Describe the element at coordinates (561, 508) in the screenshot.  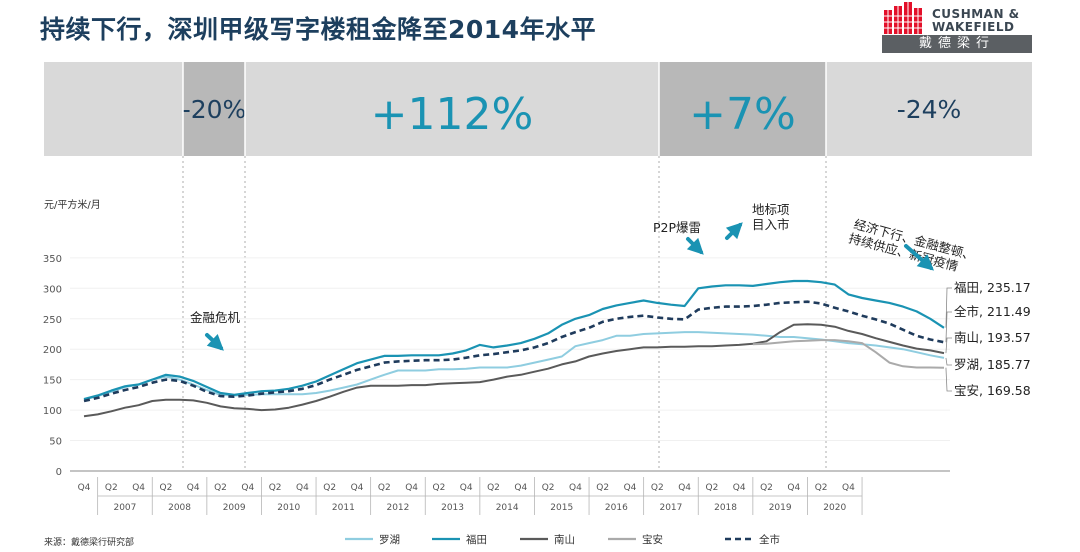
I see `x-year-label: 2015` at that location.